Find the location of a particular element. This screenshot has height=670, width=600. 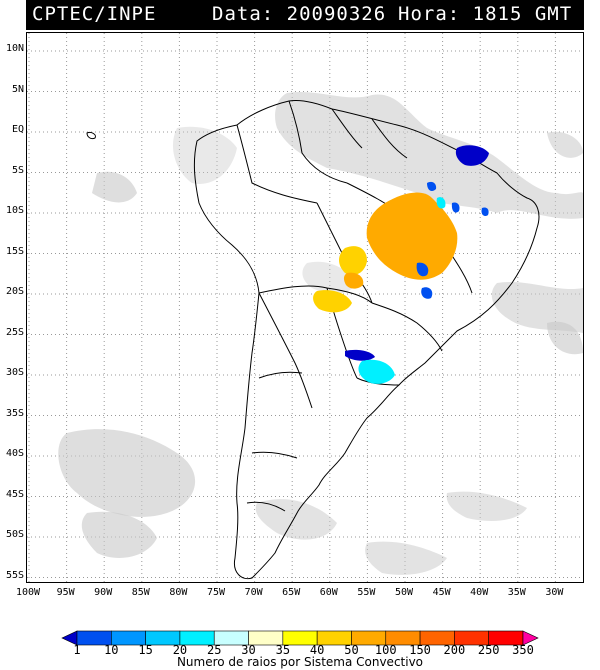

source-label: CPTEC/INPE is located at coordinates (94, 14).